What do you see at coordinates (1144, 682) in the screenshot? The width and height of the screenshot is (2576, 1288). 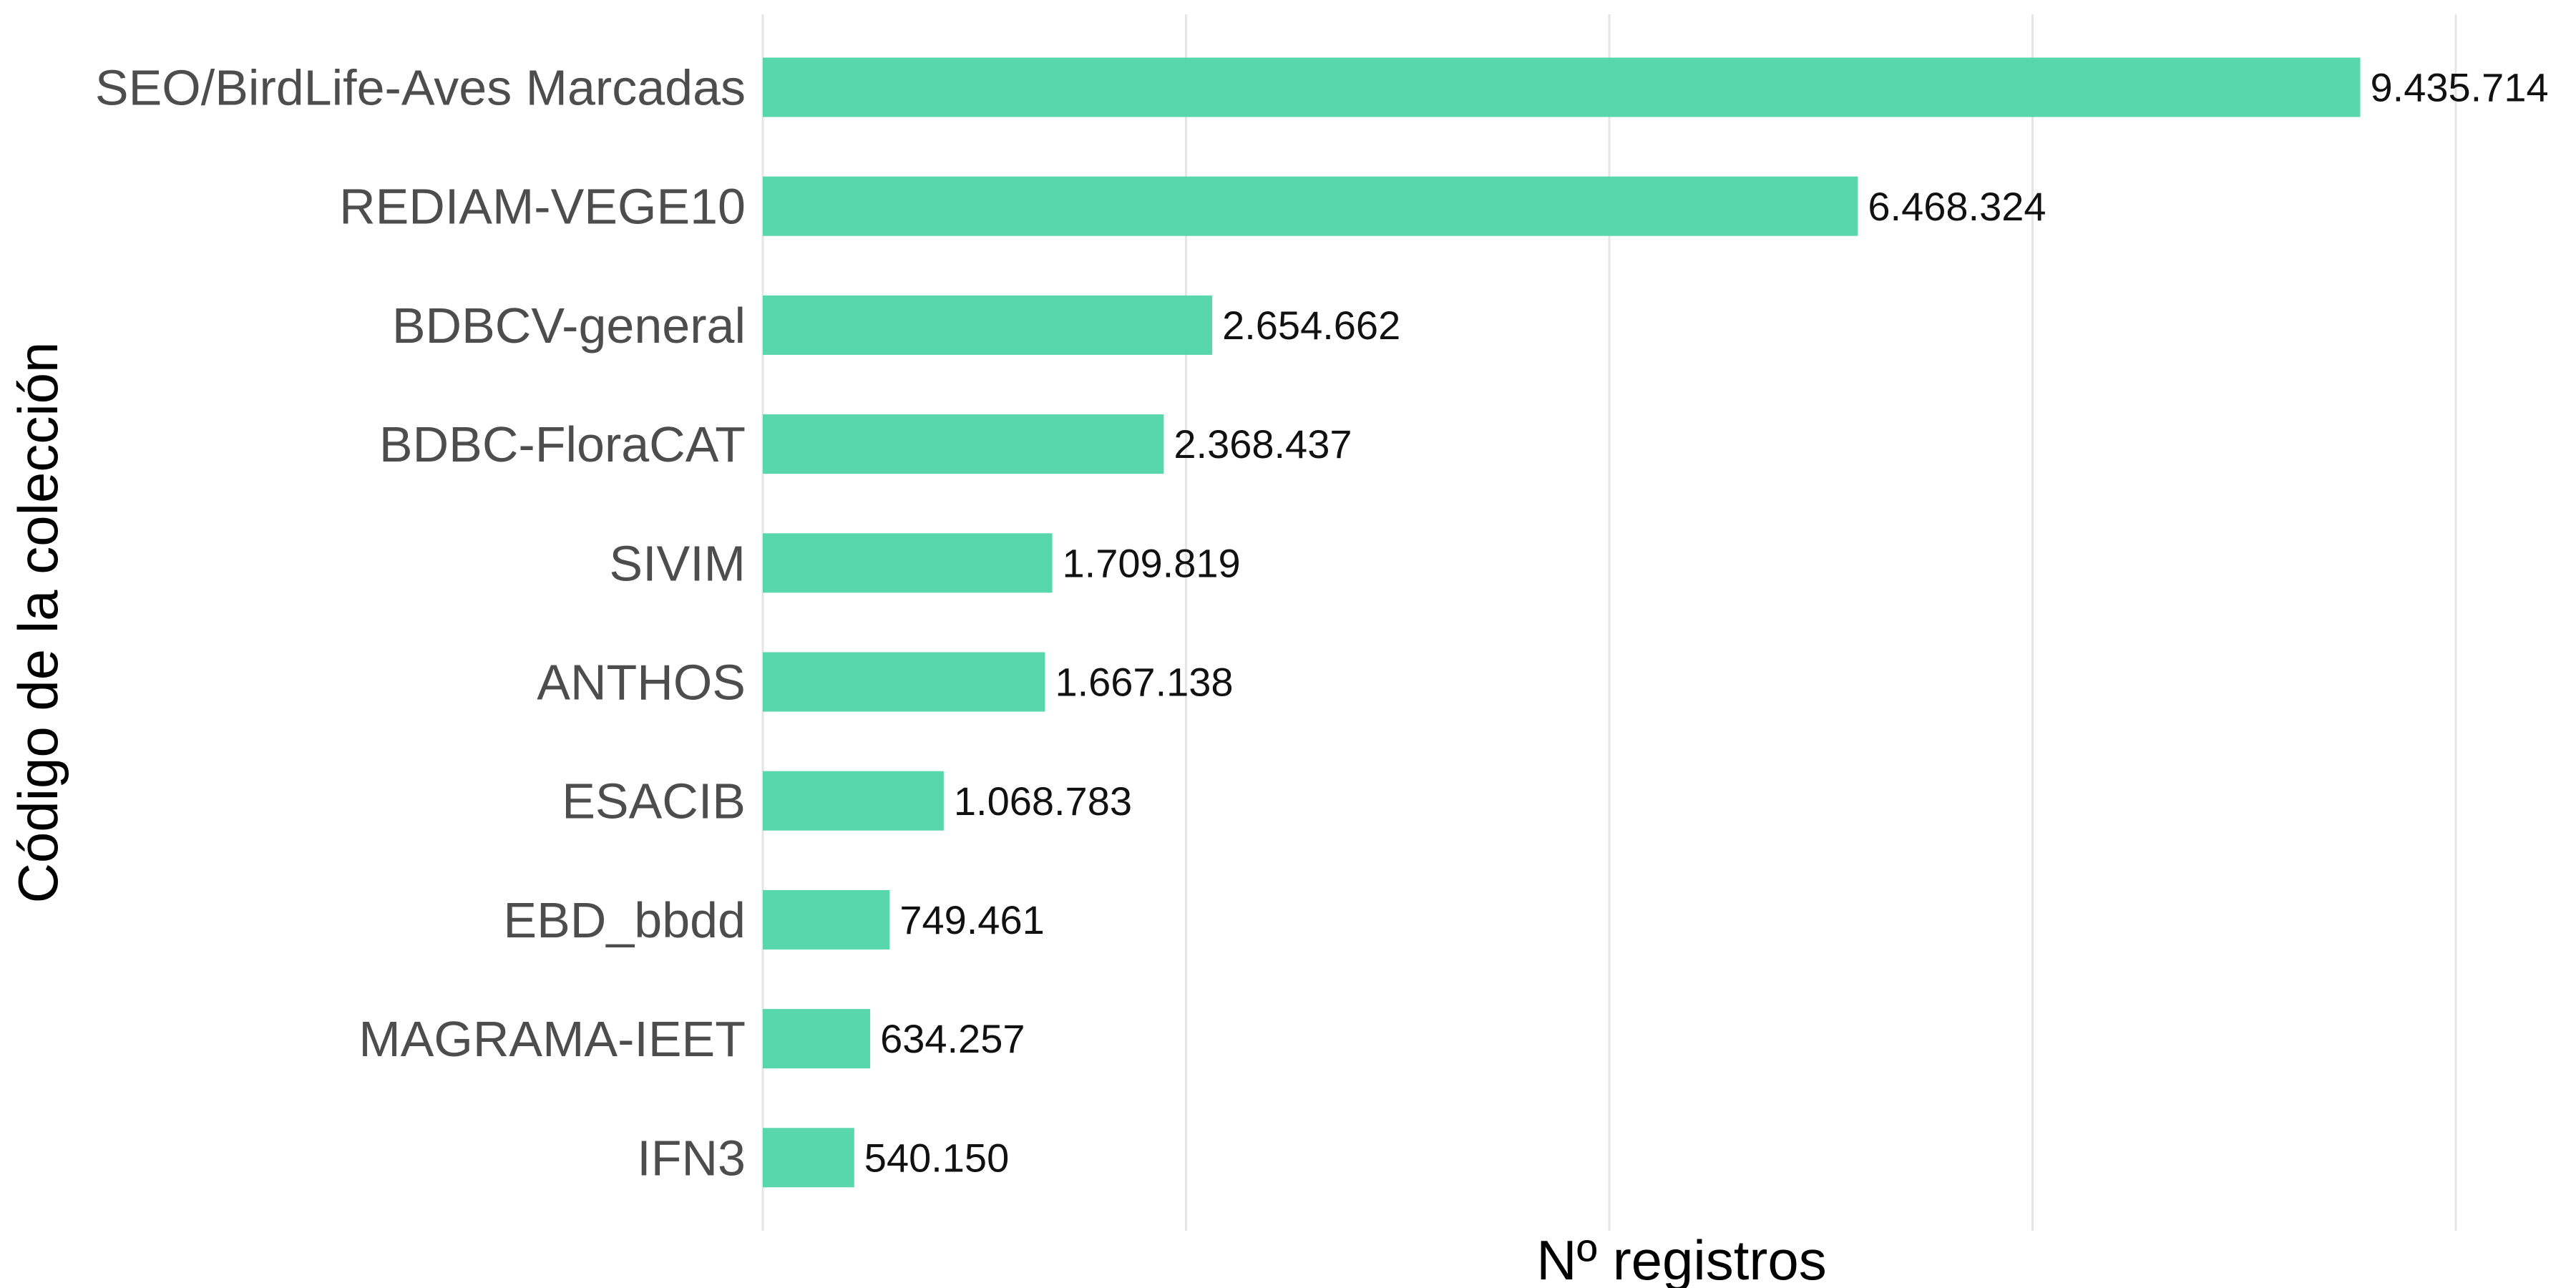 I see `value-label: 1.667.138` at bounding box center [1144, 682].